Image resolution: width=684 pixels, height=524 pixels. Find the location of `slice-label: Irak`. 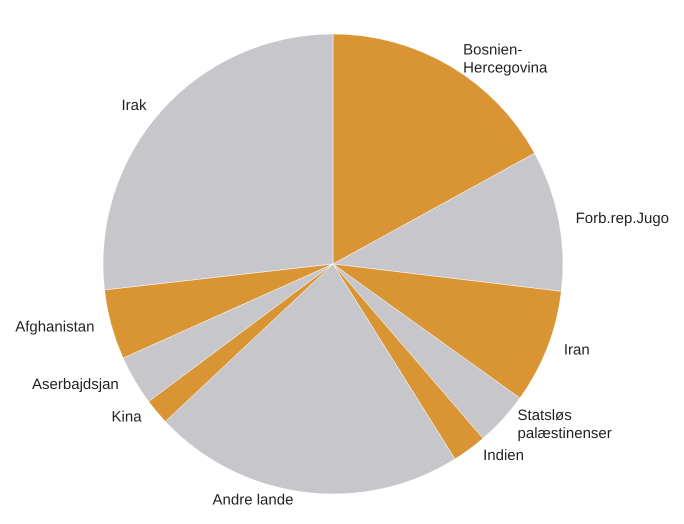

slice-label: Irak is located at coordinates (134, 105).